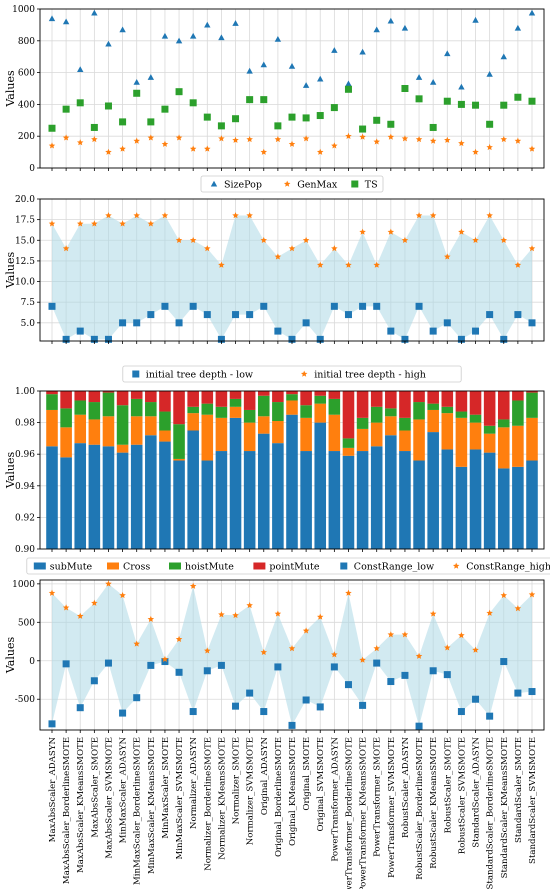 The width and height of the screenshot is (550, 889). Describe the element at coordinates (136, 567) in the screenshot. I see `legend-label: Cross` at that location.